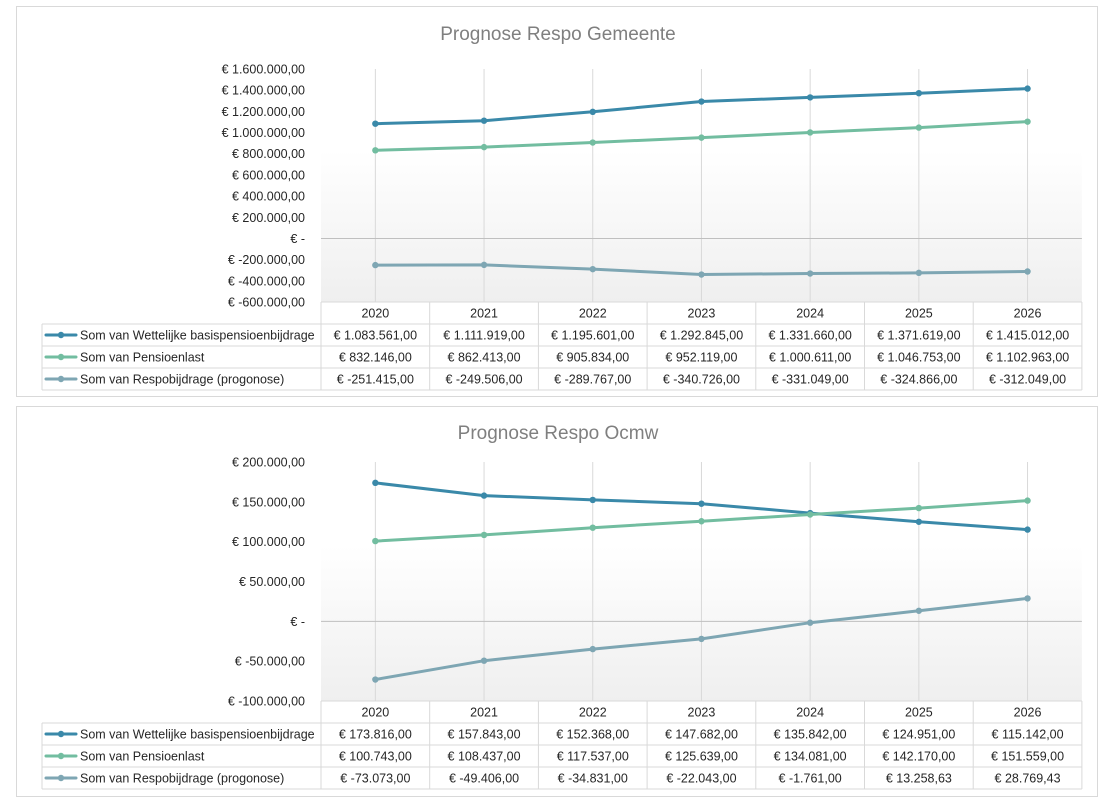  Describe the element at coordinates (268, 542) in the screenshot. I see `y-tick-label: € 100.000,00` at that location.